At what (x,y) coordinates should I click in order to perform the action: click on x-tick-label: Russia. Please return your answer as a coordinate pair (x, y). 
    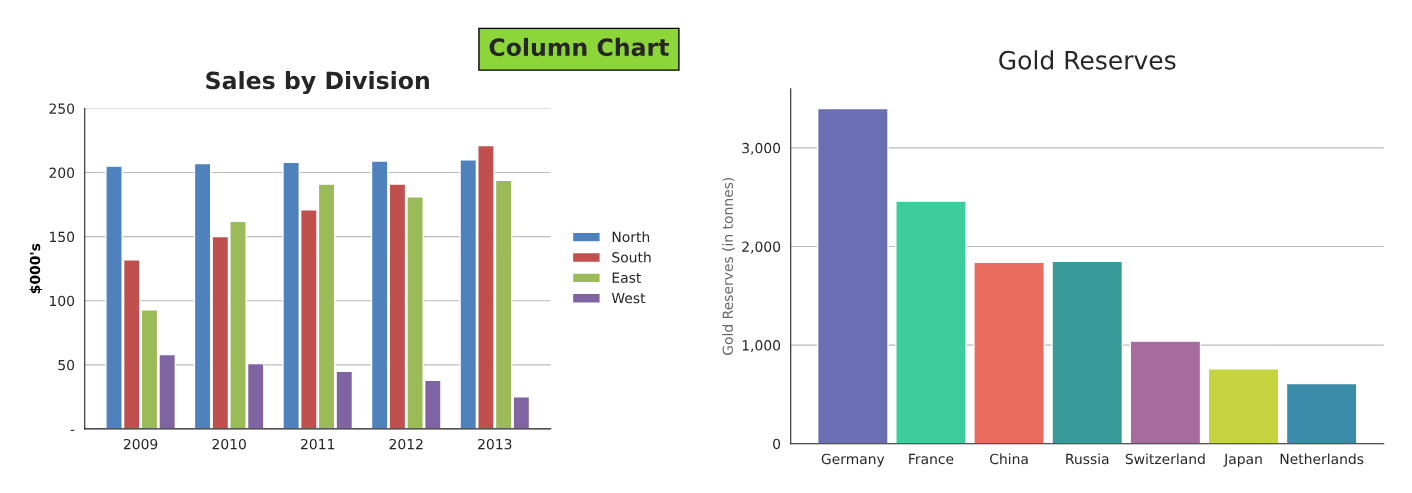
    Looking at the image, I should click on (1087, 459).